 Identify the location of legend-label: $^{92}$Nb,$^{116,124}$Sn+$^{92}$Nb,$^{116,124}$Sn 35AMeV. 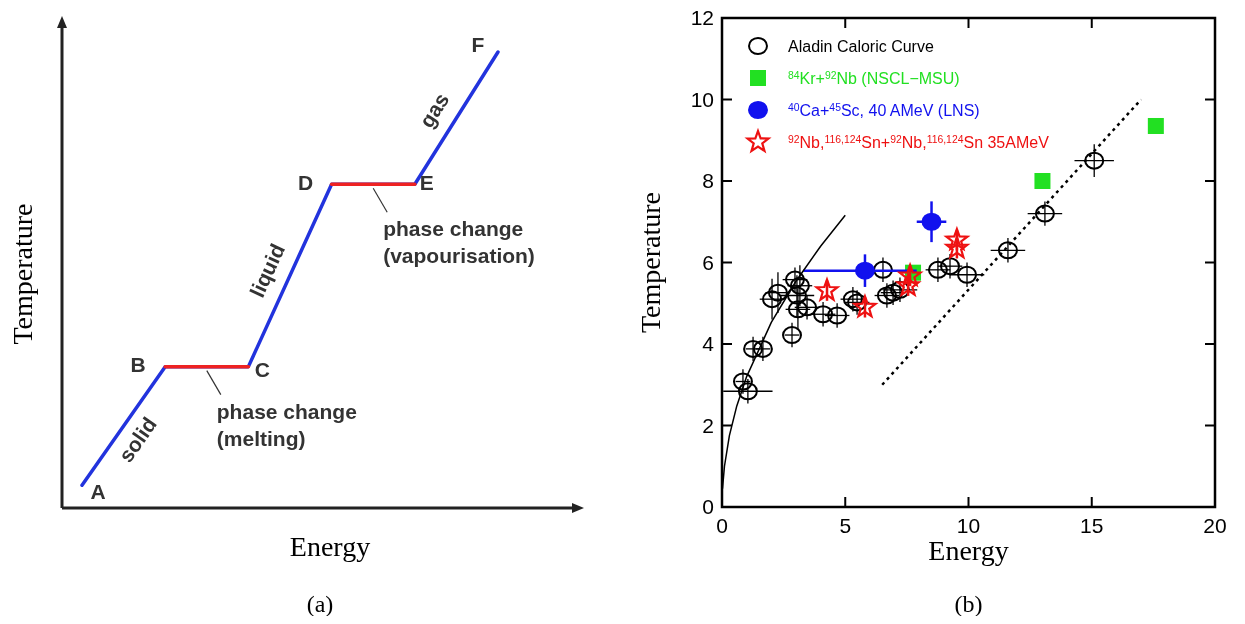
(919, 142).